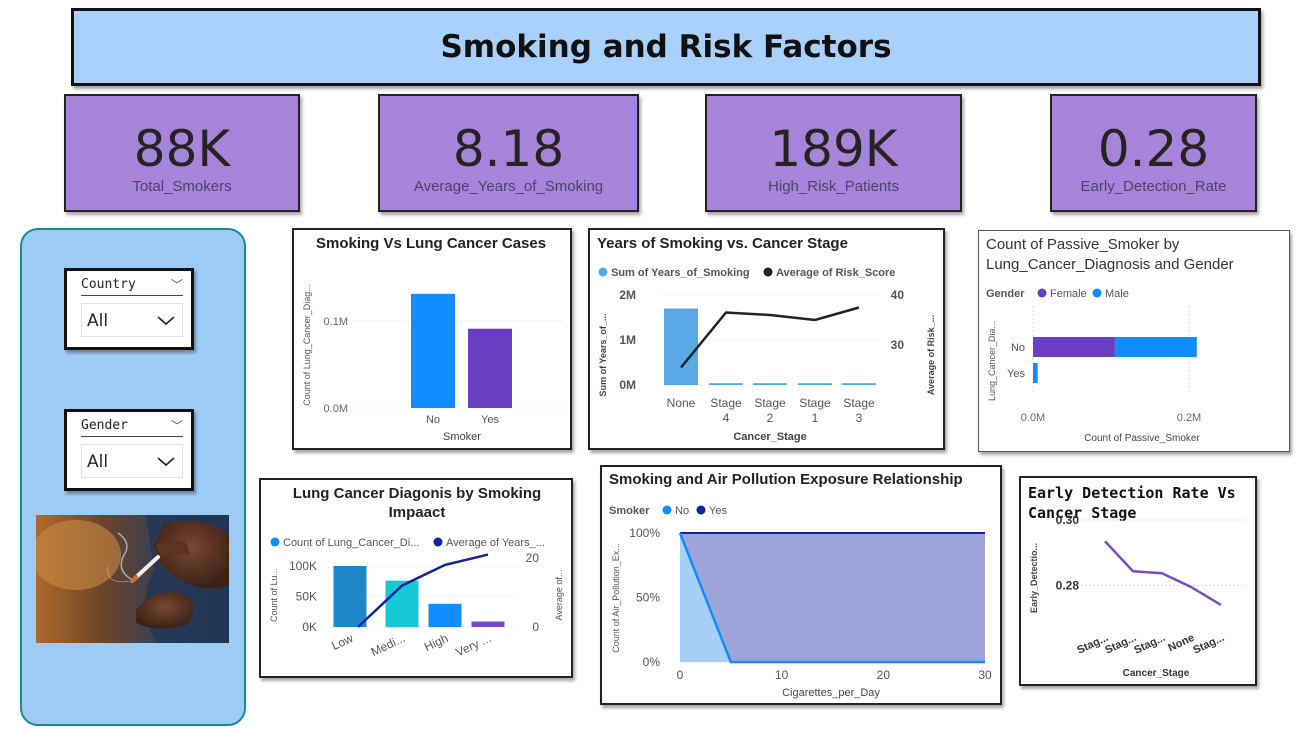  I want to click on smoking-hand-photo, so click(132, 579).